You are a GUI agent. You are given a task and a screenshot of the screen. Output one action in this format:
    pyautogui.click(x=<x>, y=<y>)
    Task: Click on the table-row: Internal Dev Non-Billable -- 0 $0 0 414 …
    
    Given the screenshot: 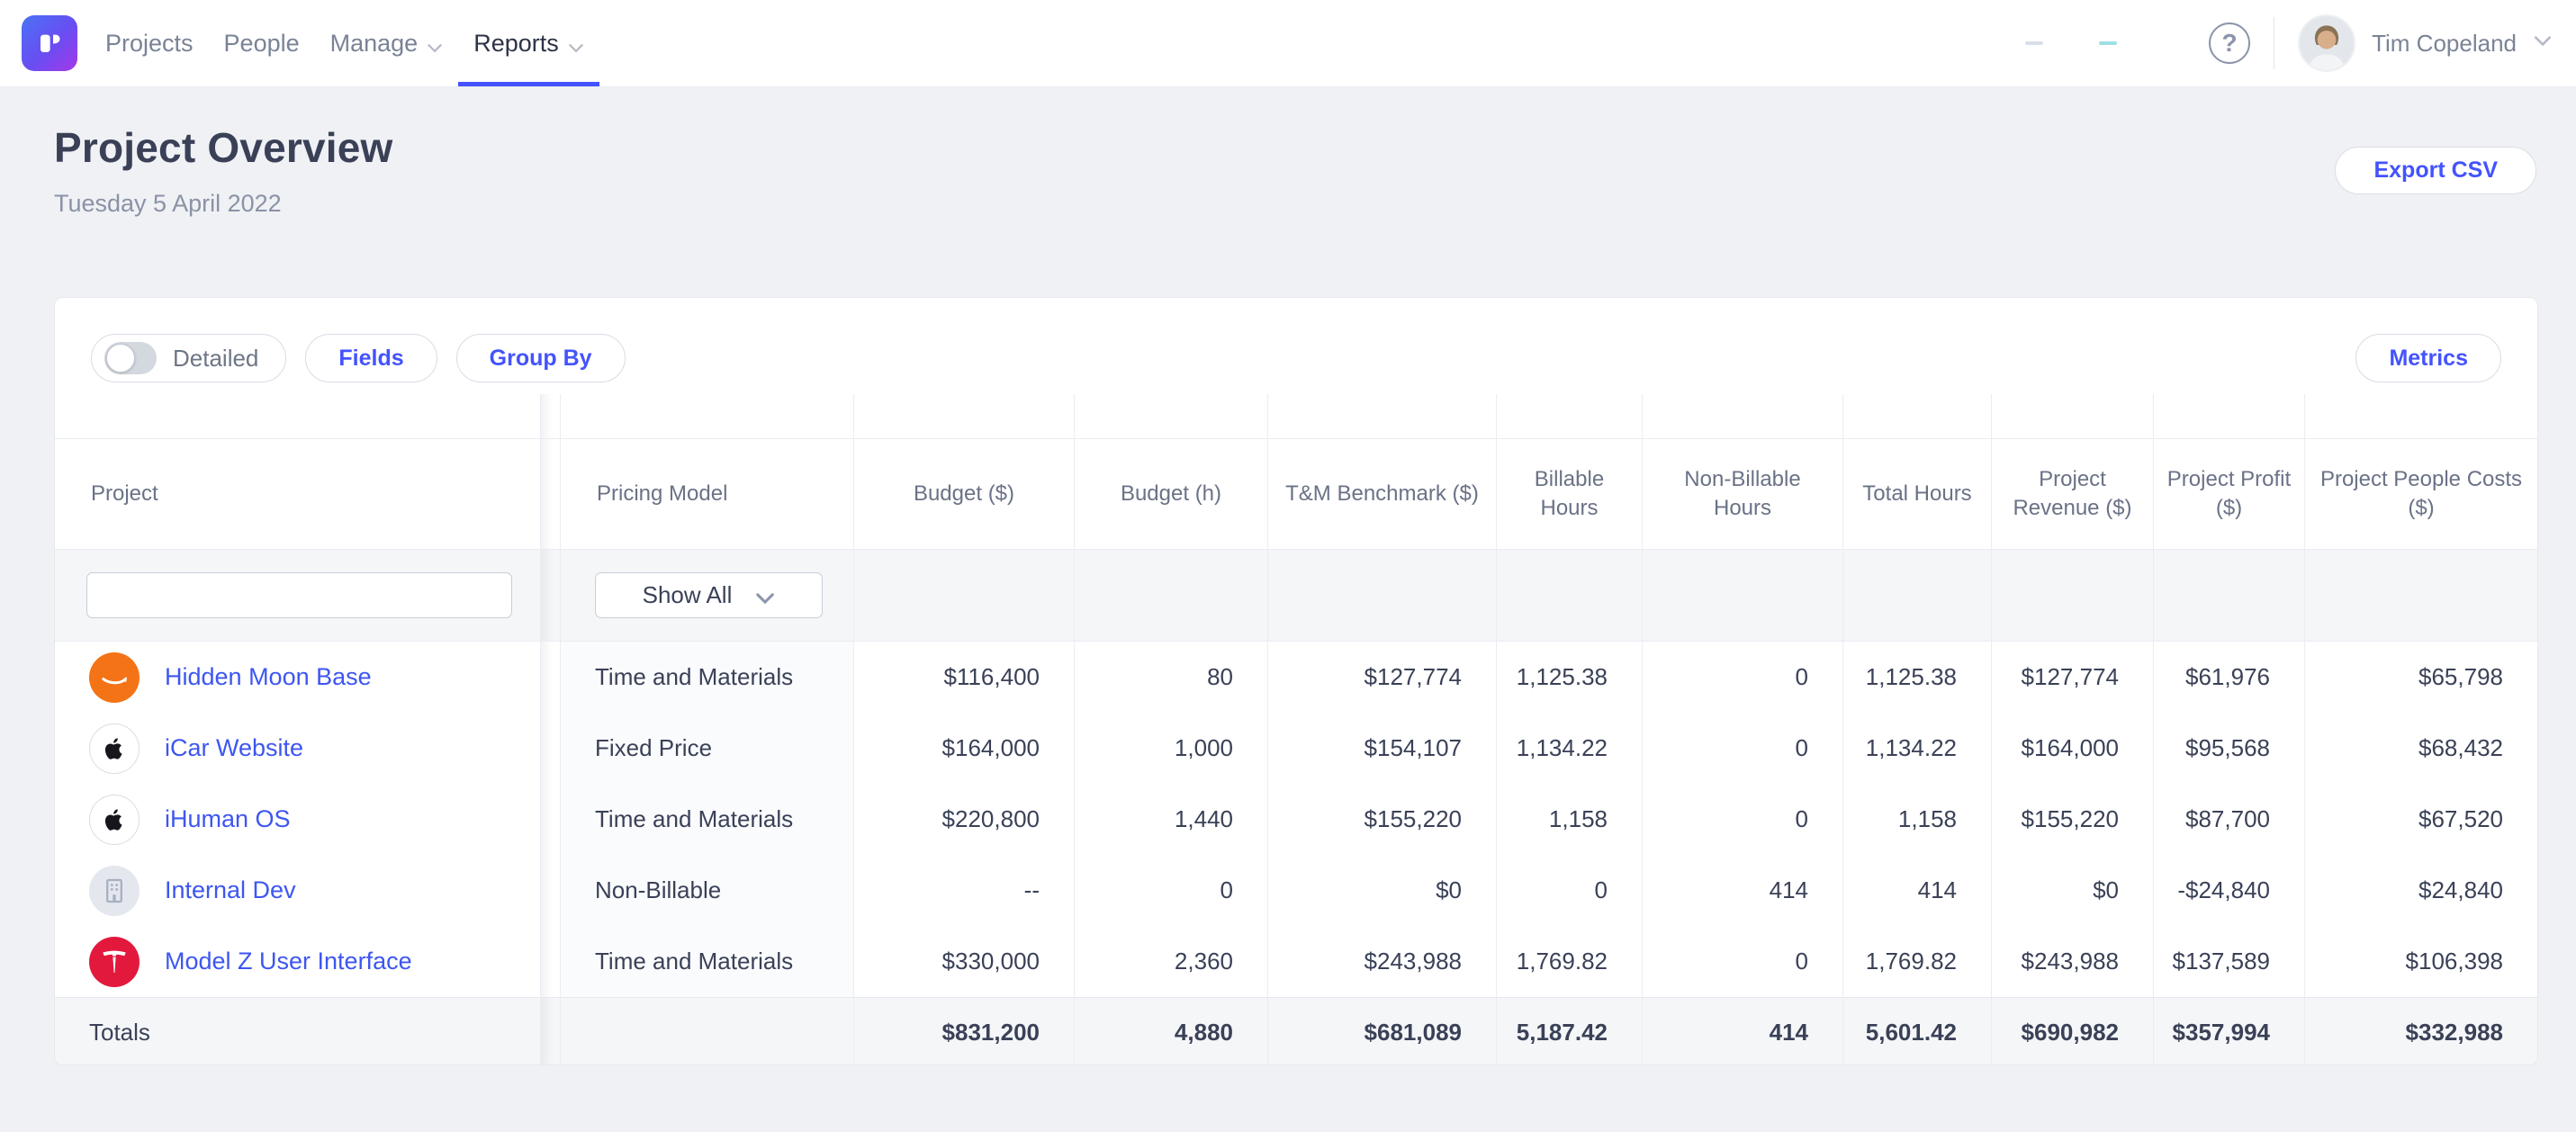 What is the action you would take?
    pyautogui.click(x=1296, y=890)
    